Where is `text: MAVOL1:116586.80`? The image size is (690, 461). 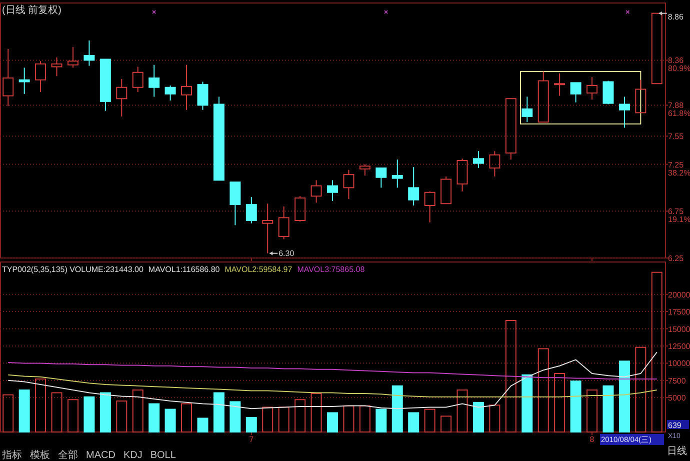 text: MAVOL1:116586.80 is located at coordinates (184, 269).